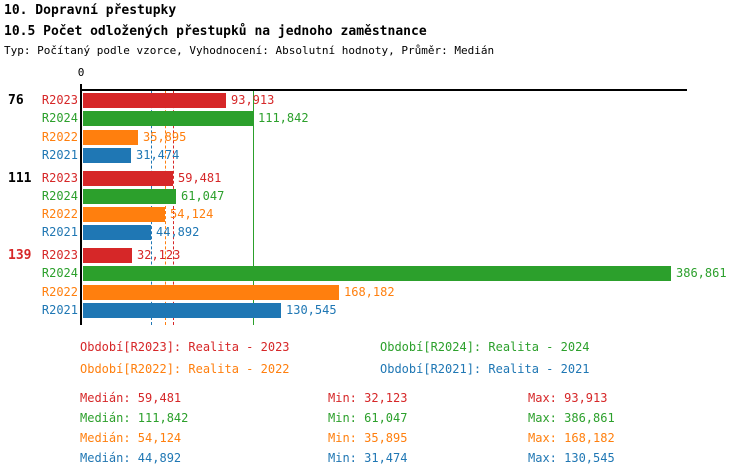 The height and width of the screenshot is (476, 750). Describe the element at coordinates (134, 418) in the screenshot. I see `stat-median-r2024: Medián: 111,842` at that location.